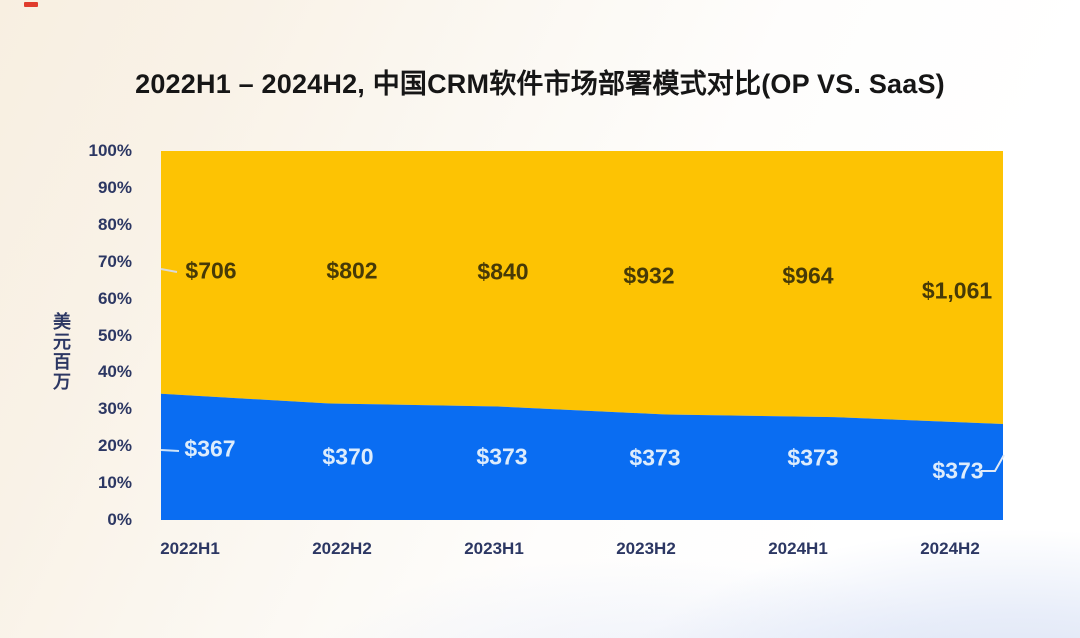 The height and width of the screenshot is (638, 1080). Describe the element at coordinates (62, 322) in the screenshot. I see `y-axis-title-char: 美` at that location.